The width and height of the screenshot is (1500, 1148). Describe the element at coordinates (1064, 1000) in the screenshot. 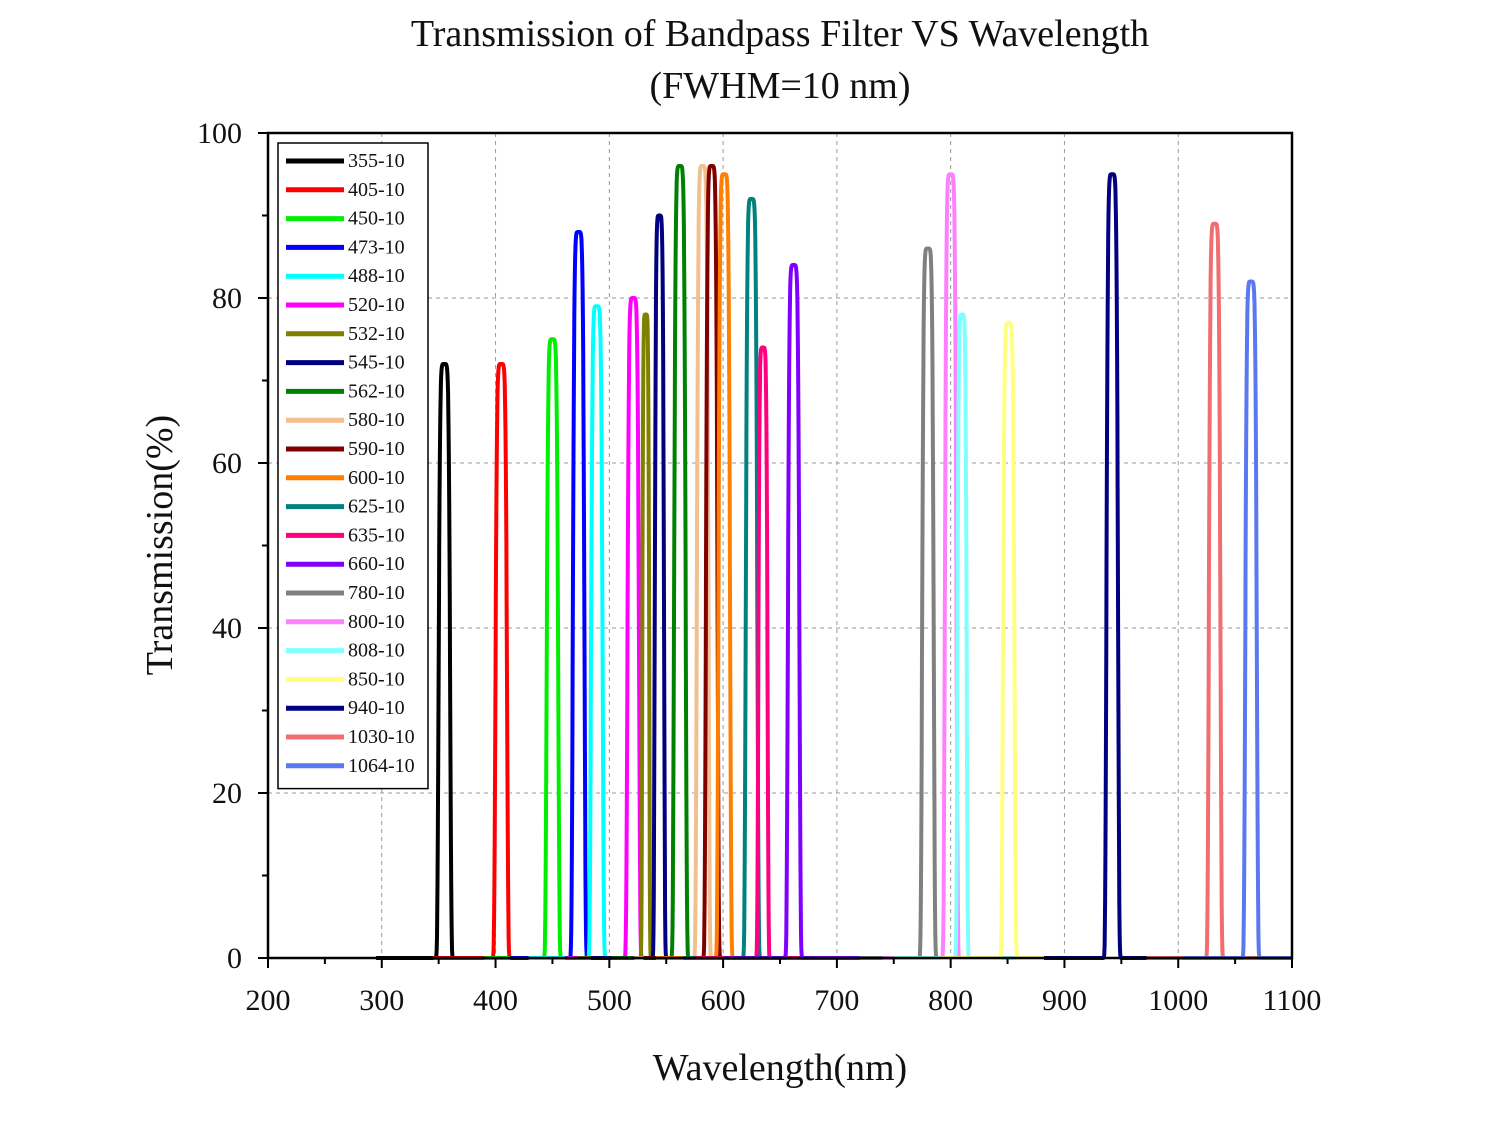

I see `x-tick-label: 900` at that location.